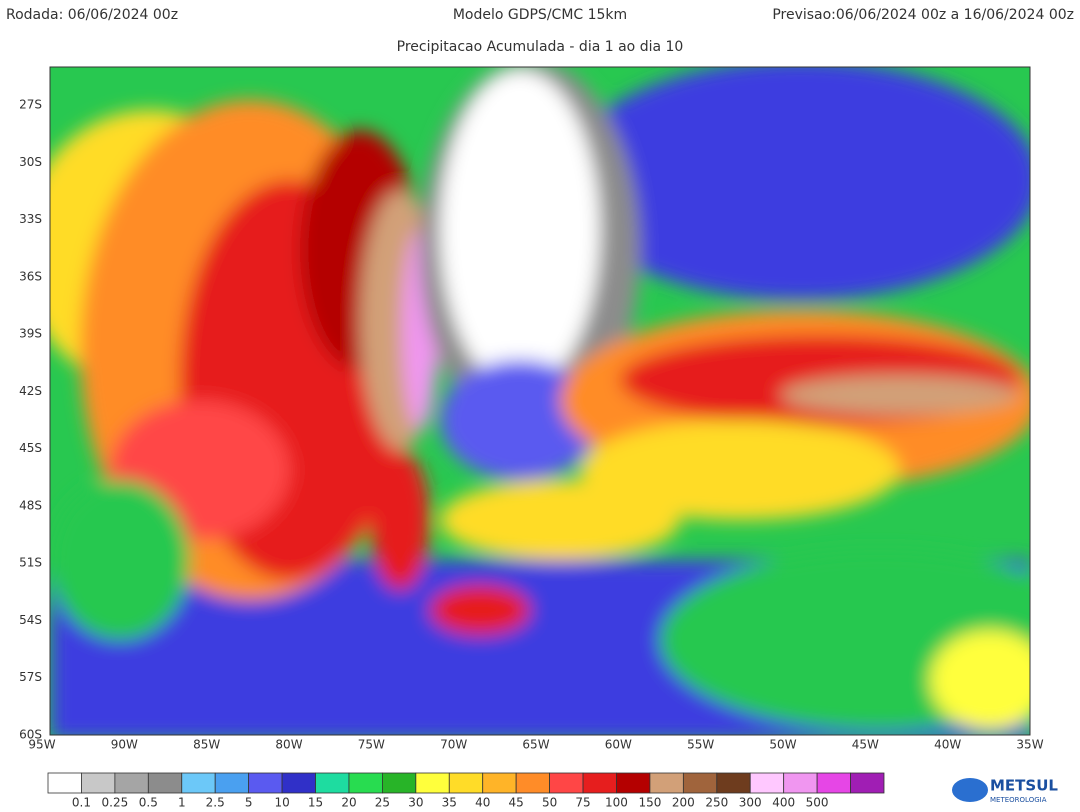 This screenshot has width=1080, height=812. What do you see at coordinates (540, 47) in the screenshot?
I see `subtitle: Precipitacao Acumulada - dia 1 ao dia 10` at bounding box center [540, 47].